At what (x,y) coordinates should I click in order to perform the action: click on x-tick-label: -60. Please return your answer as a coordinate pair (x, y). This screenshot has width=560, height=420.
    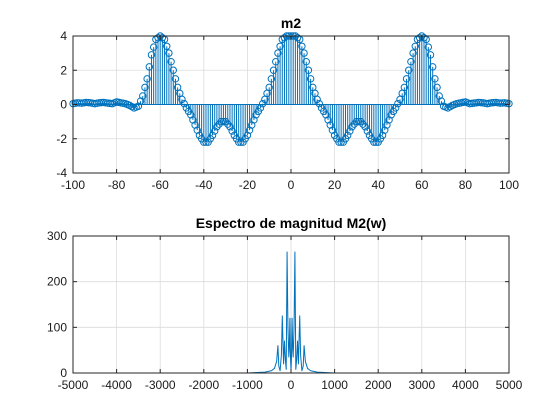
    Looking at the image, I should click on (161, 185).